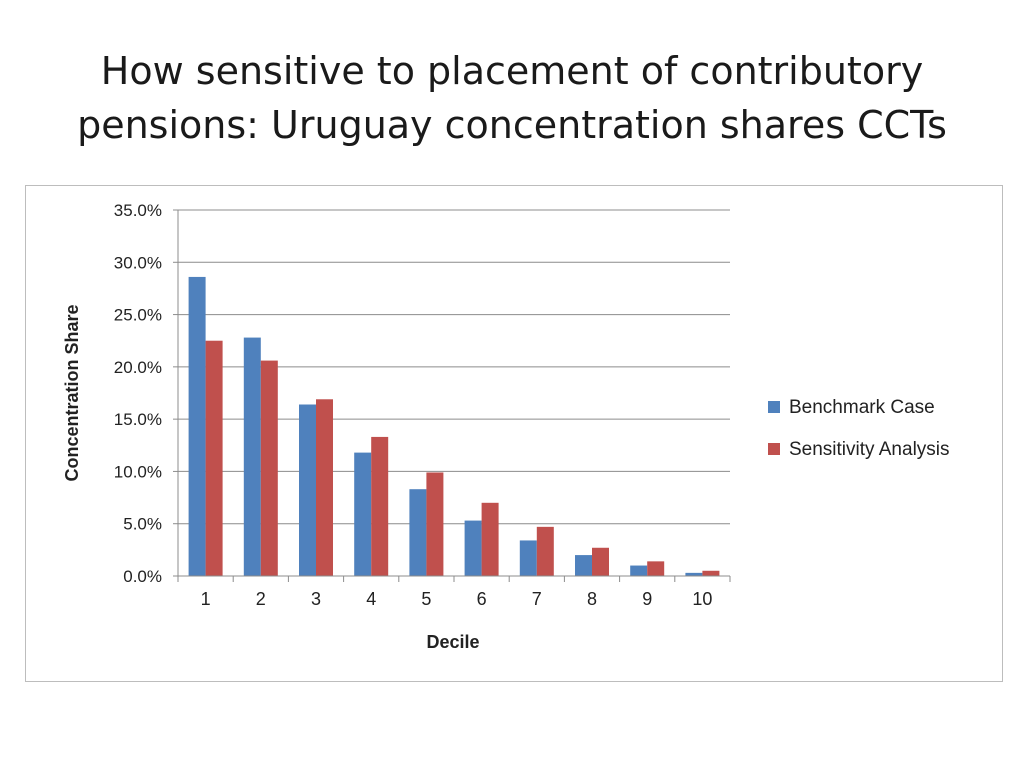  What do you see at coordinates (72, 392) in the screenshot?
I see `y-axis-title: Concentration Share` at bounding box center [72, 392].